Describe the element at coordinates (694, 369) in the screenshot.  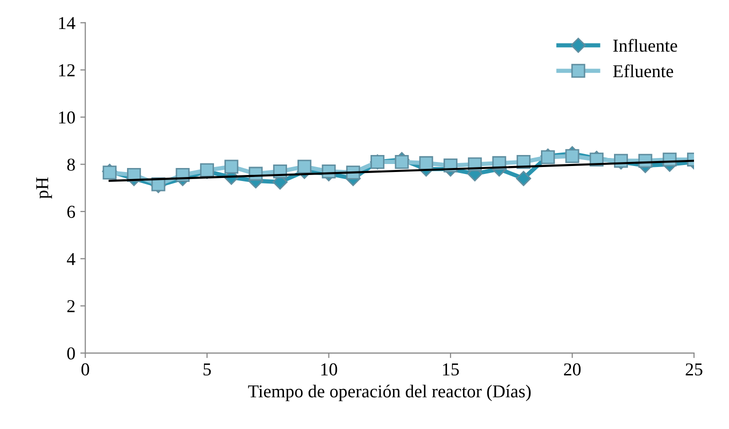
I see `x-tick-label: 25` at that location.